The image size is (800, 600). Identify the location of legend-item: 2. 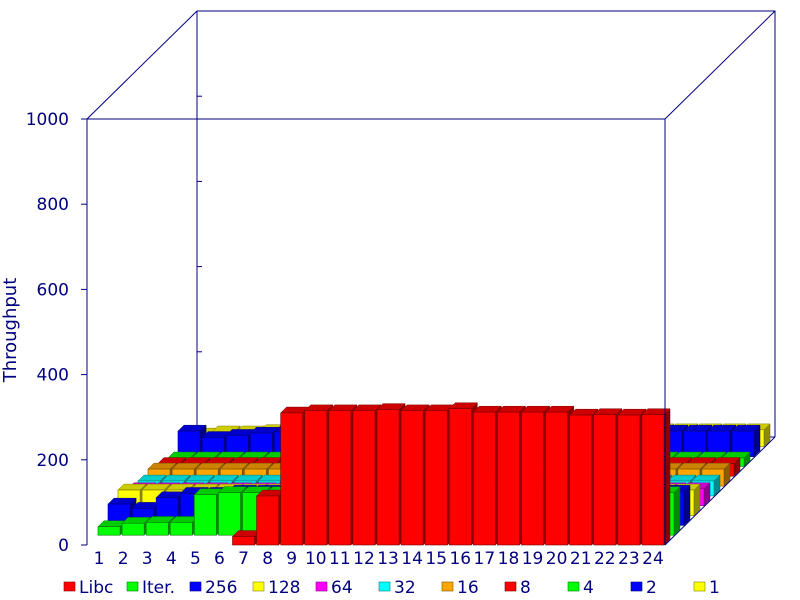
(643, 588).